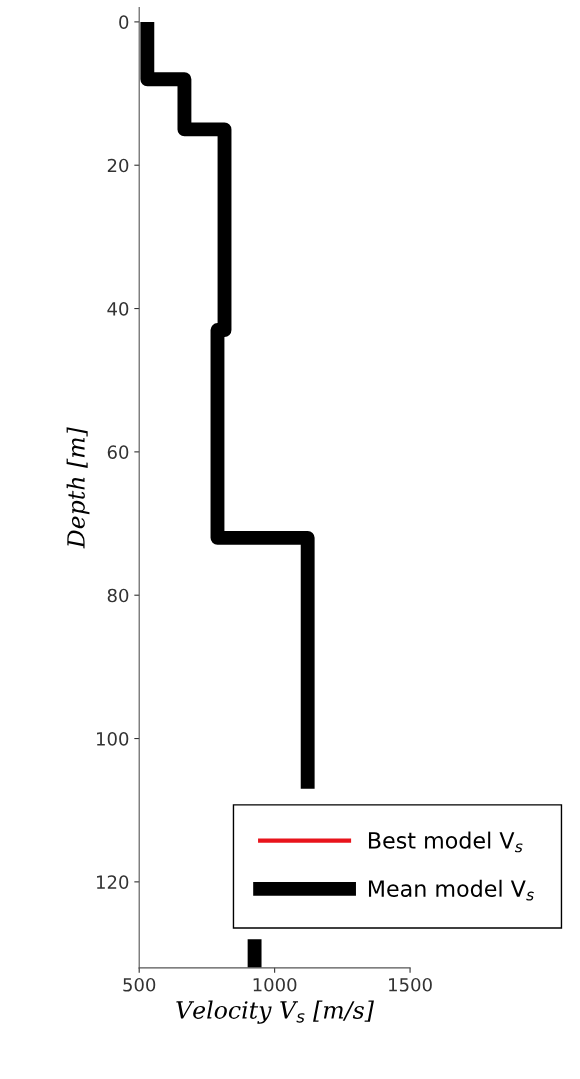  What do you see at coordinates (118, 165) in the screenshot?
I see `y-tick-label: 20` at bounding box center [118, 165].